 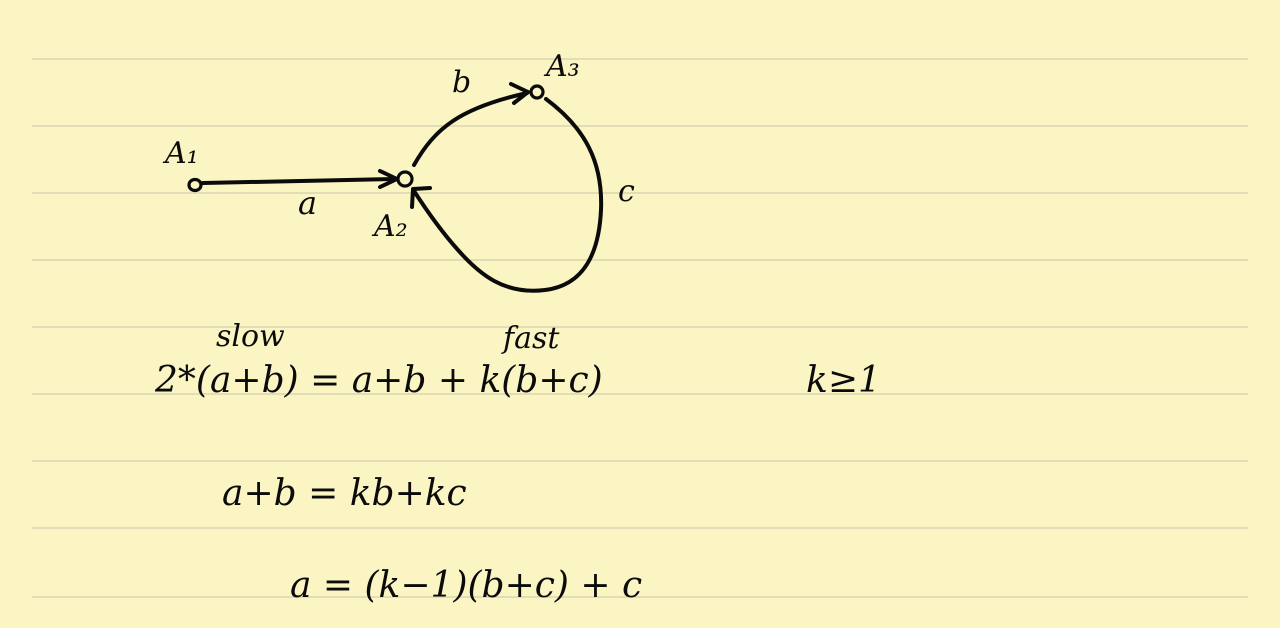 I want to click on label-slow: slow, so click(x=250, y=336).